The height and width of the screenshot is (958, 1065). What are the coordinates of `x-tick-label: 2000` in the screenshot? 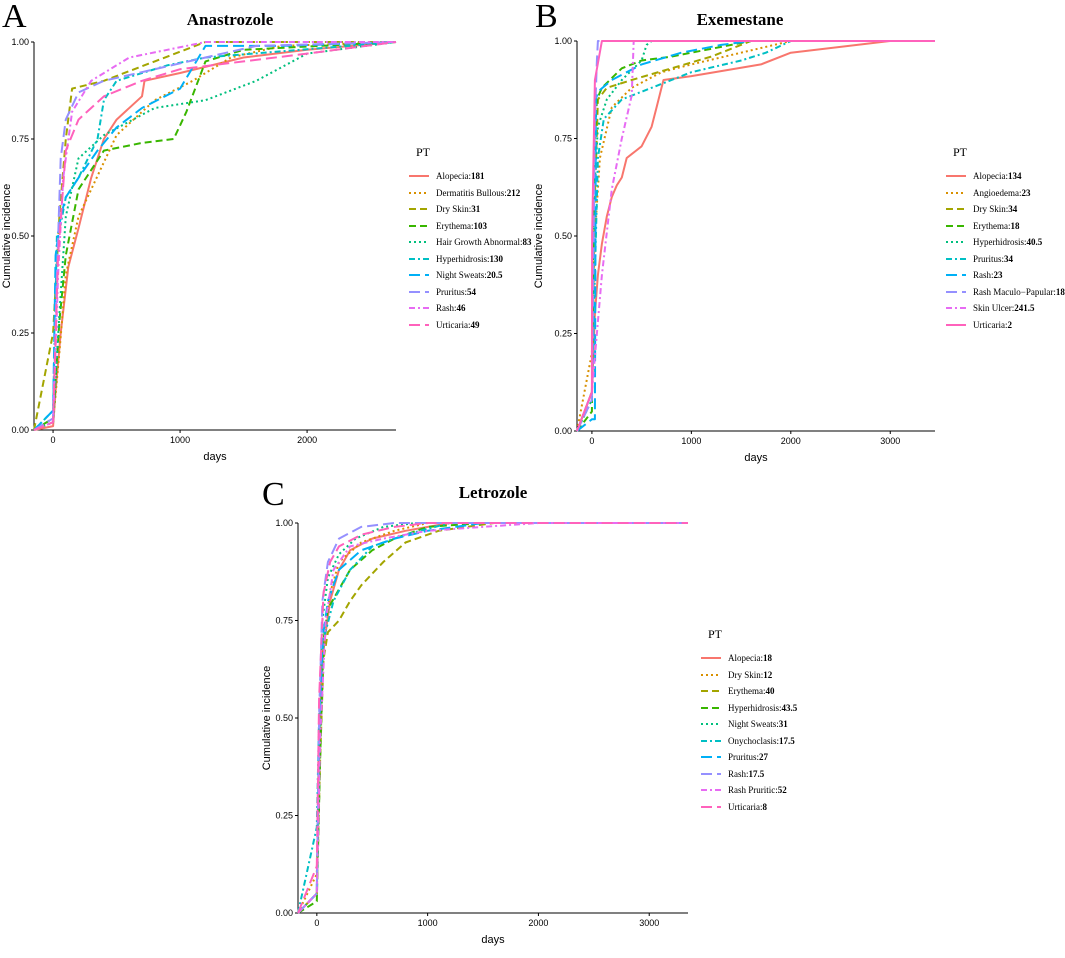 It's located at (791, 441).